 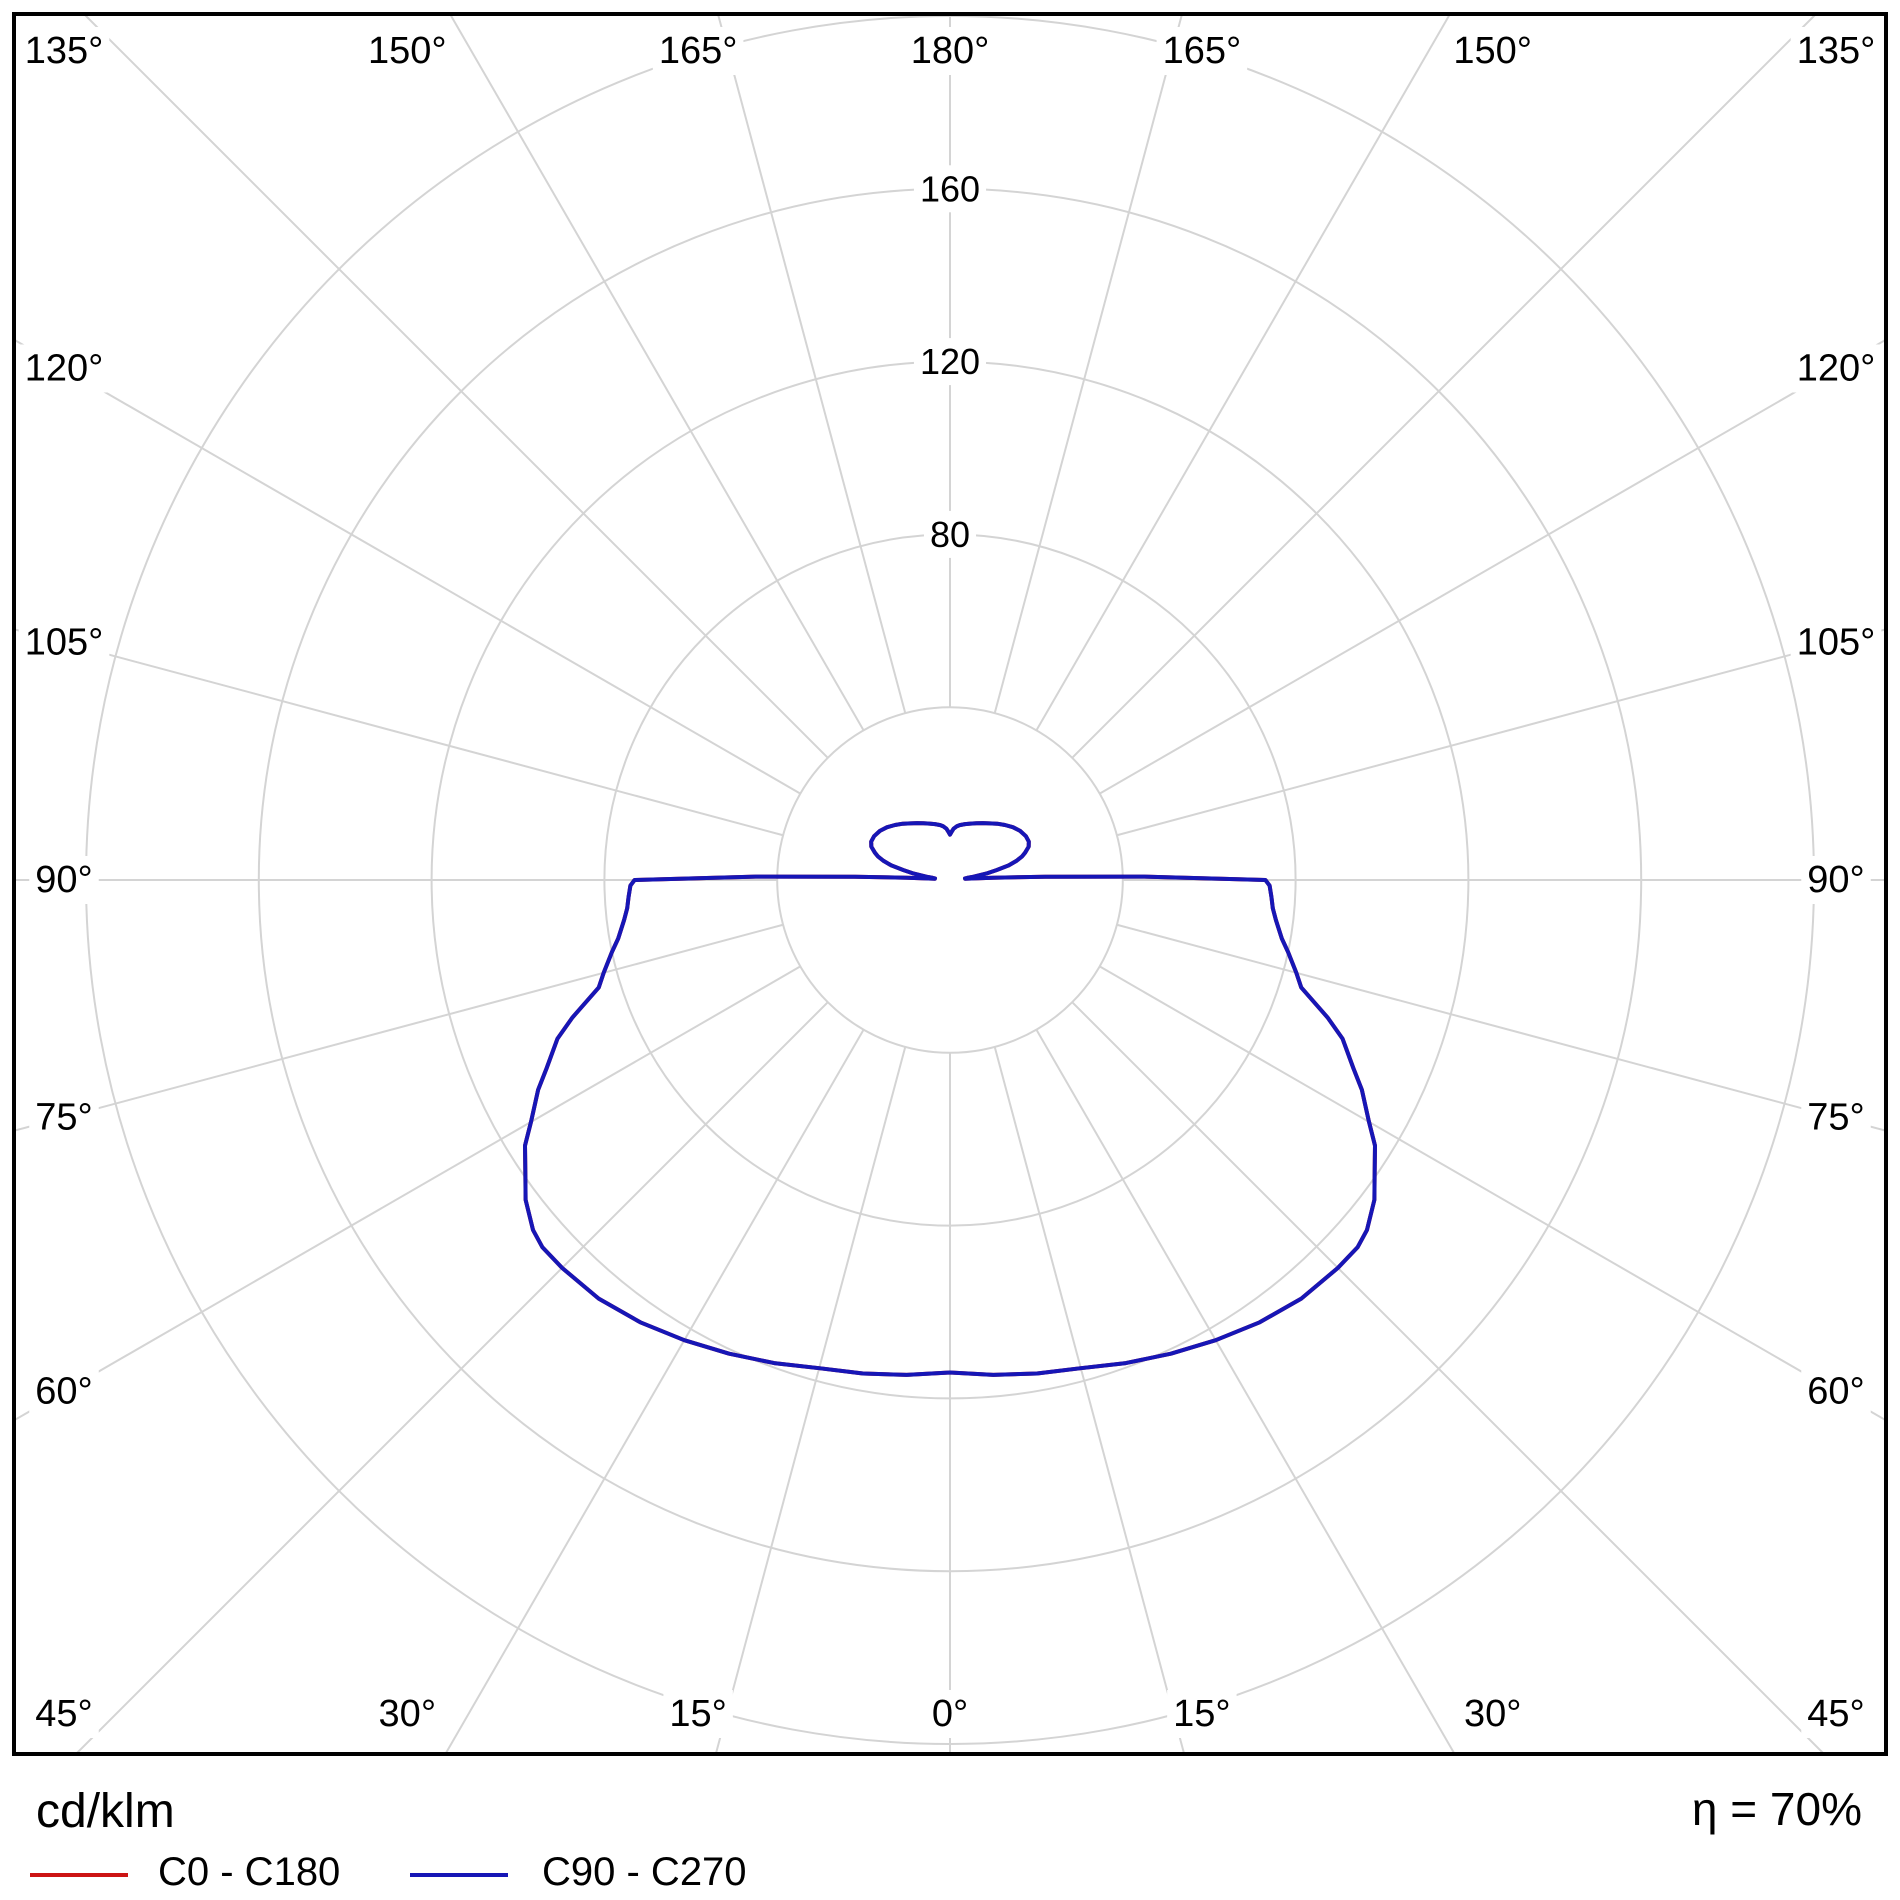 I want to click on grid-spoke-15-right, so click(x=1089, y=1401).